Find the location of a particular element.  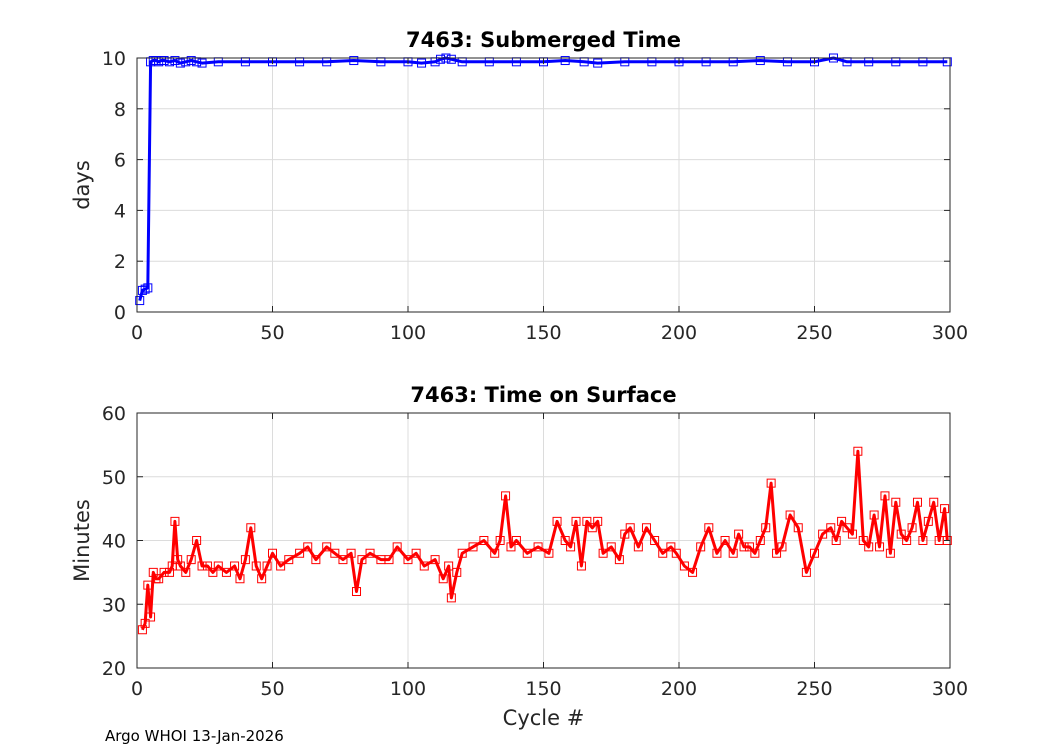

submerged-y-tick-label: 6 is located at coordinates (120, 161).